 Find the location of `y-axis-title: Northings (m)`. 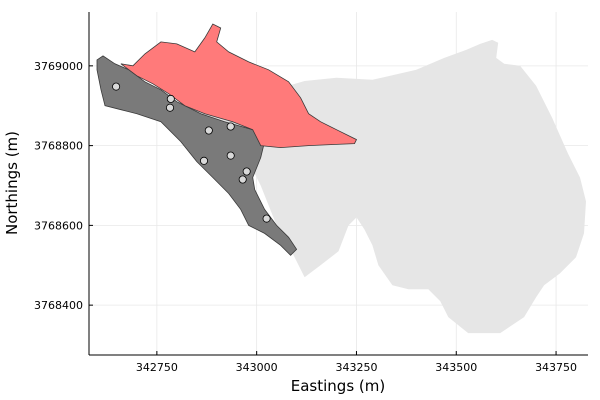

y-axis-title: Northings (m) is located at coordinates (12, 183).